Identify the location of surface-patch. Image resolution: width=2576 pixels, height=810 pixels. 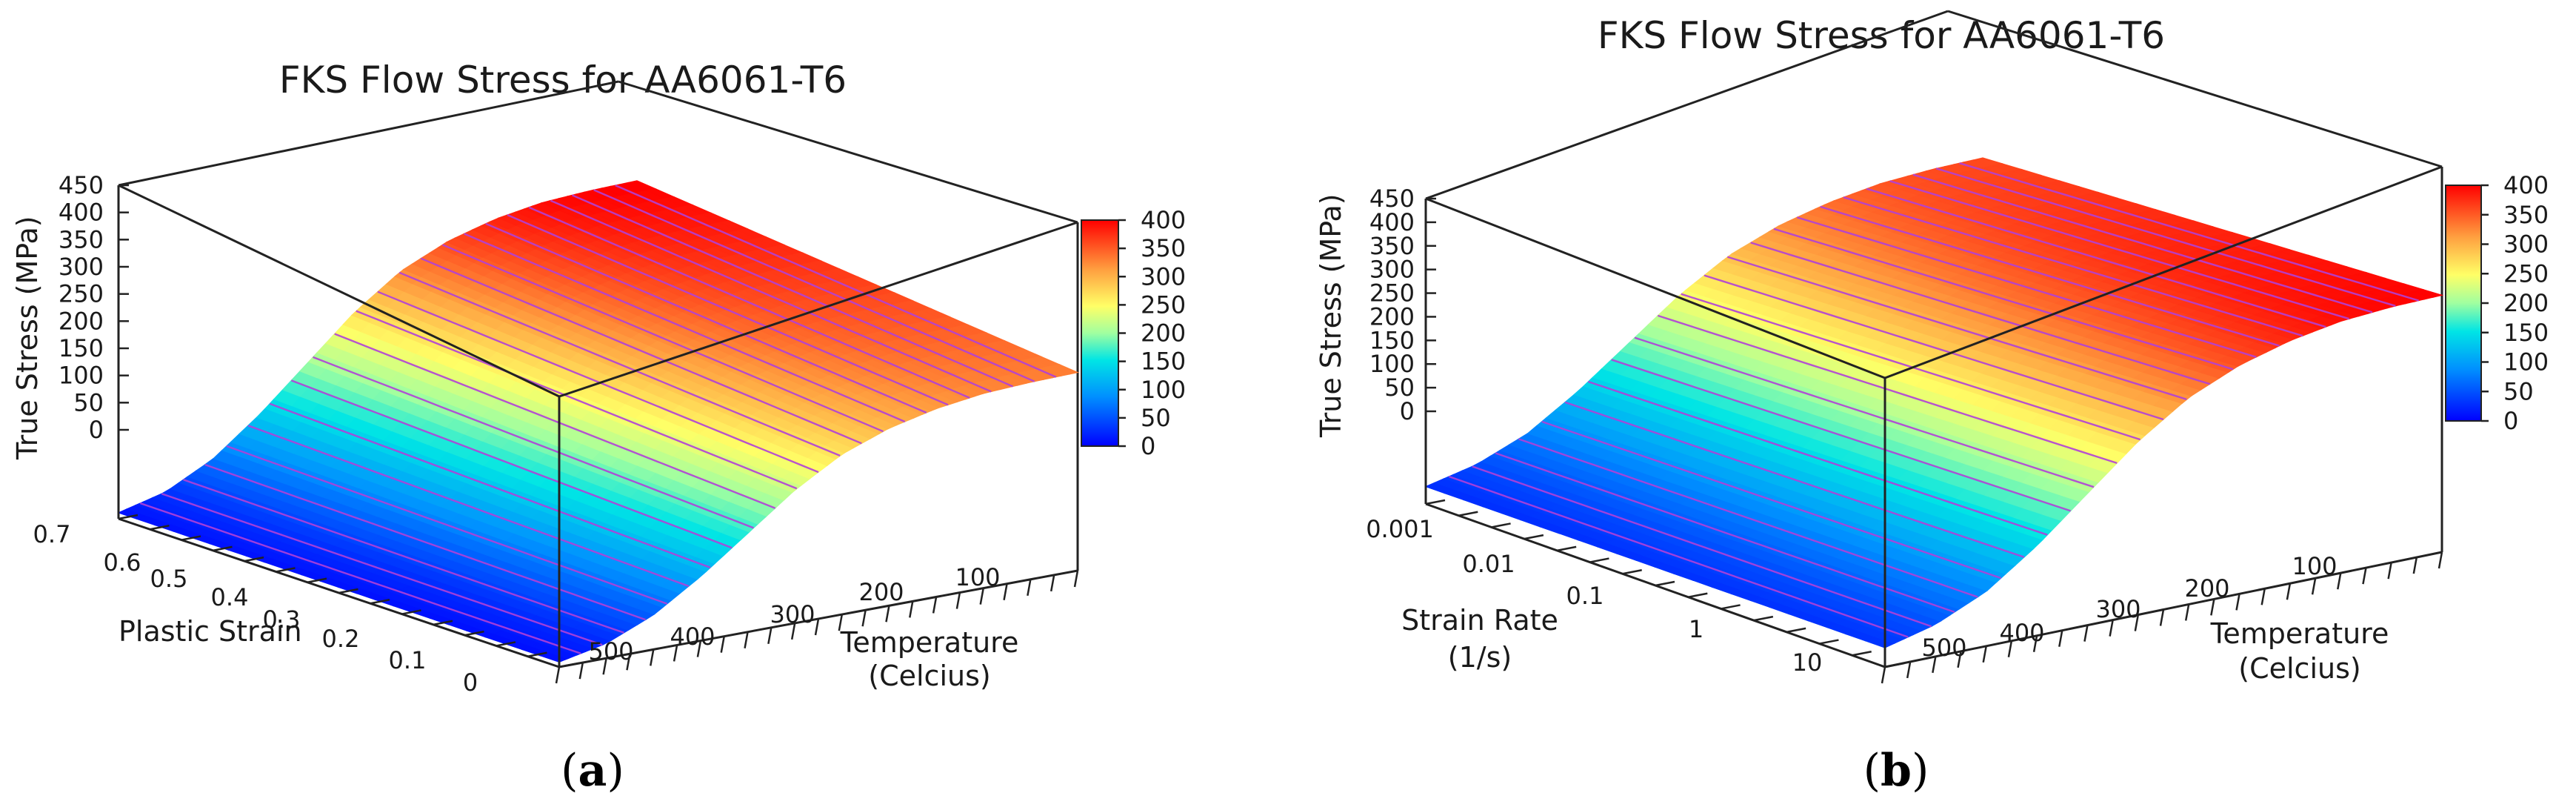
(1064, 369).